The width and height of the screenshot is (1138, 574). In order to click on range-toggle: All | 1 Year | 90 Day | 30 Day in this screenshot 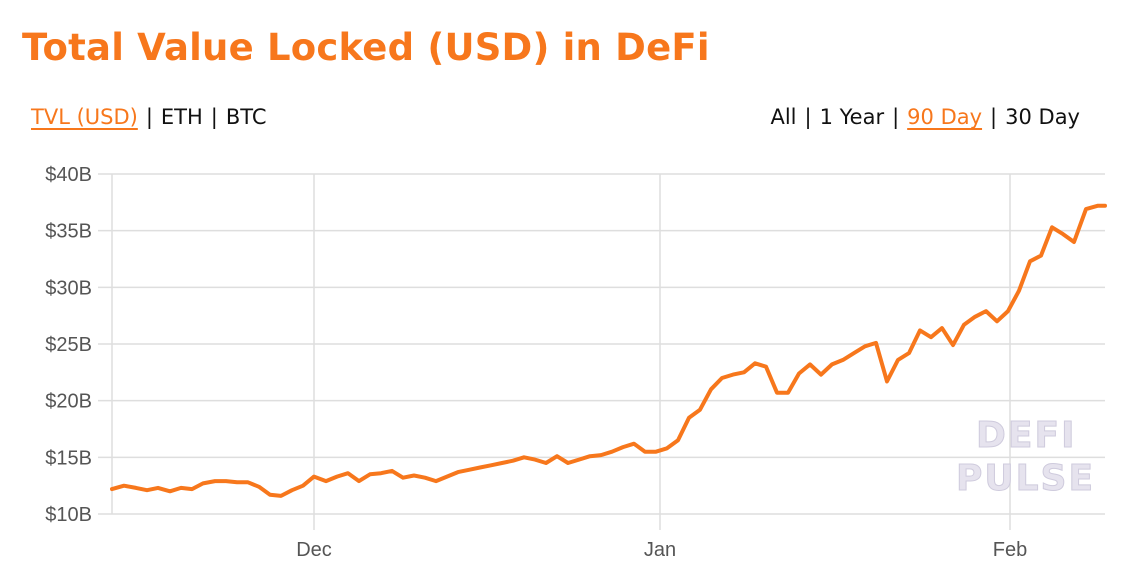, I will do `click(925, 117)`.